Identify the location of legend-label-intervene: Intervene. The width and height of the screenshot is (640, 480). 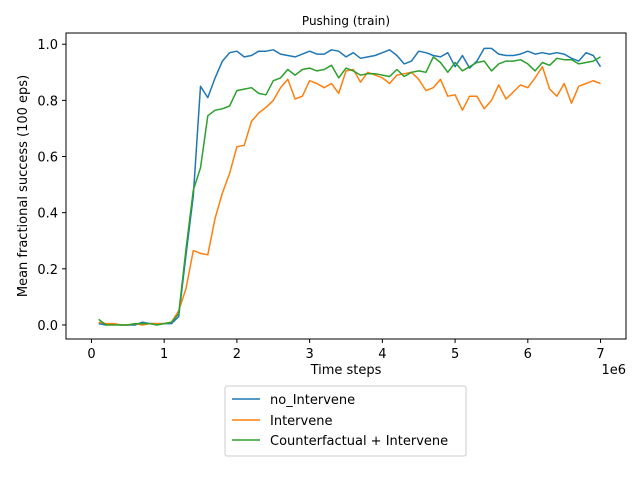
(301, 421).